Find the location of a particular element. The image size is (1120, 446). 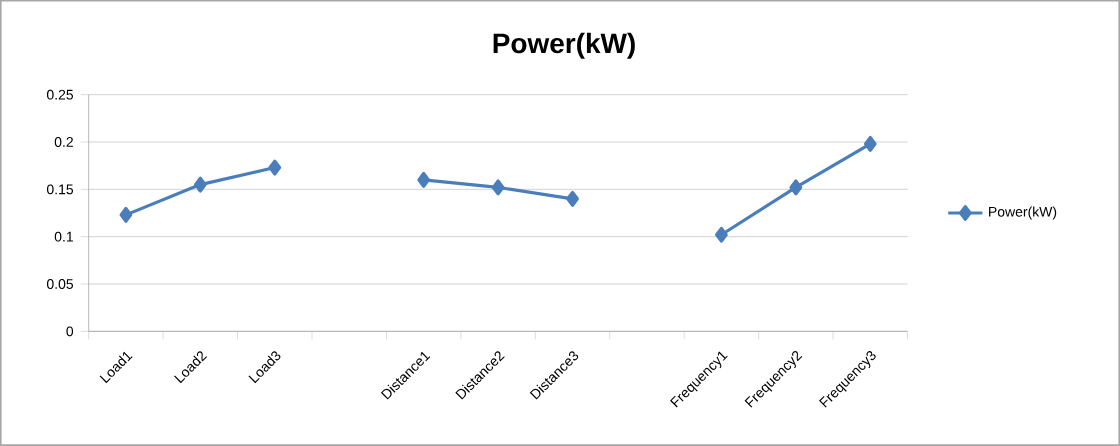

y-tick-label: 0.05 is located at coordinates (60, 284).